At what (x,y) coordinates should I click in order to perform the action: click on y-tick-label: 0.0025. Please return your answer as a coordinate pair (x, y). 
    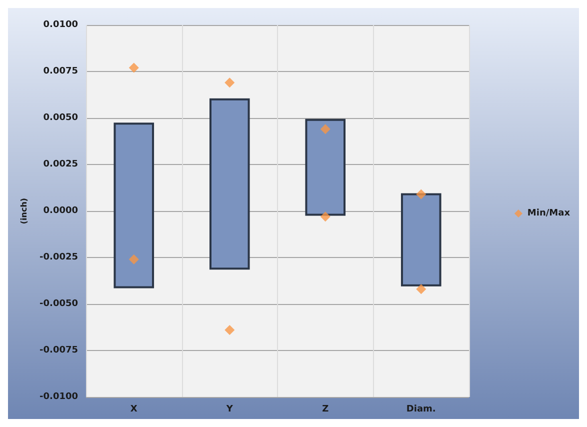
    Looking at the image, I should click on (60, 165).